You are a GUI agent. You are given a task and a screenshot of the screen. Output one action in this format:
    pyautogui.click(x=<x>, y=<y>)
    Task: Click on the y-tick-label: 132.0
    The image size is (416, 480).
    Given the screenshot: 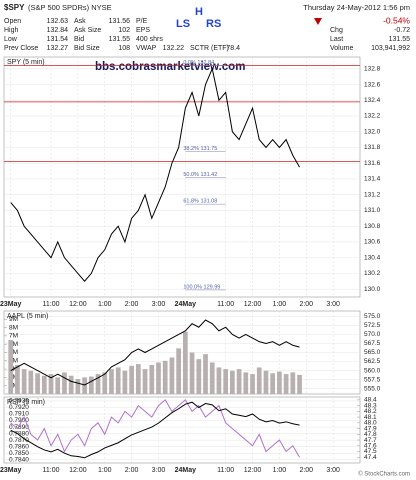 What is the action you would take?
    pyautogui.click(x=372, y=131)
    